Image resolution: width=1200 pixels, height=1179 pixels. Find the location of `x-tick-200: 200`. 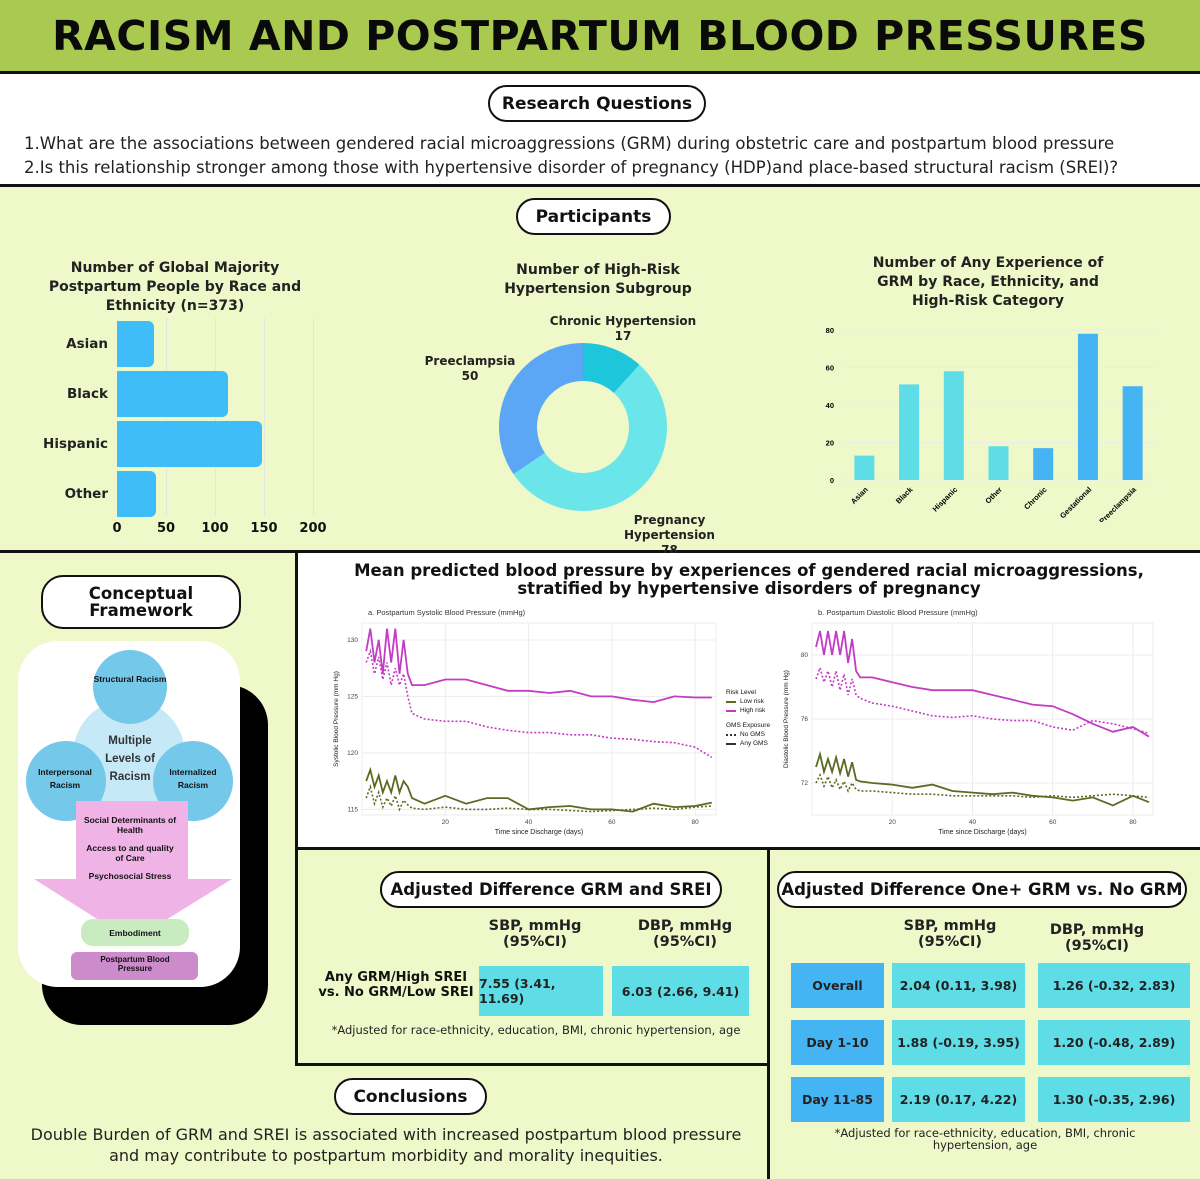

x-tick-200: 200 is located at coordinates (313, 528).